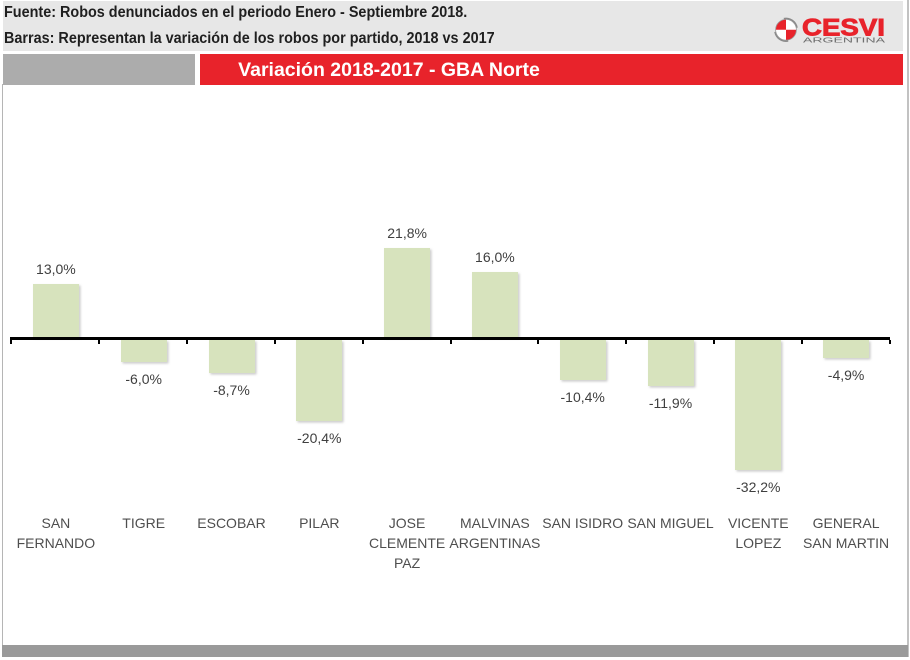 The height and width of the screenshot is (660, 910). I want to click on svg-text: CESVI, so click(843, 28).